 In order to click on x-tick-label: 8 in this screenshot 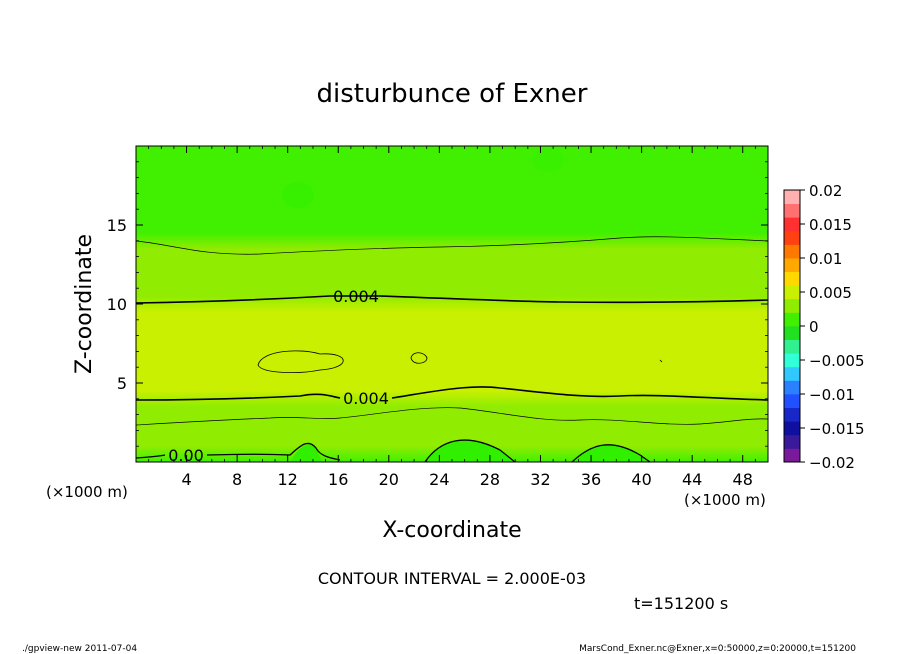, I will do `click(237, 479)`.